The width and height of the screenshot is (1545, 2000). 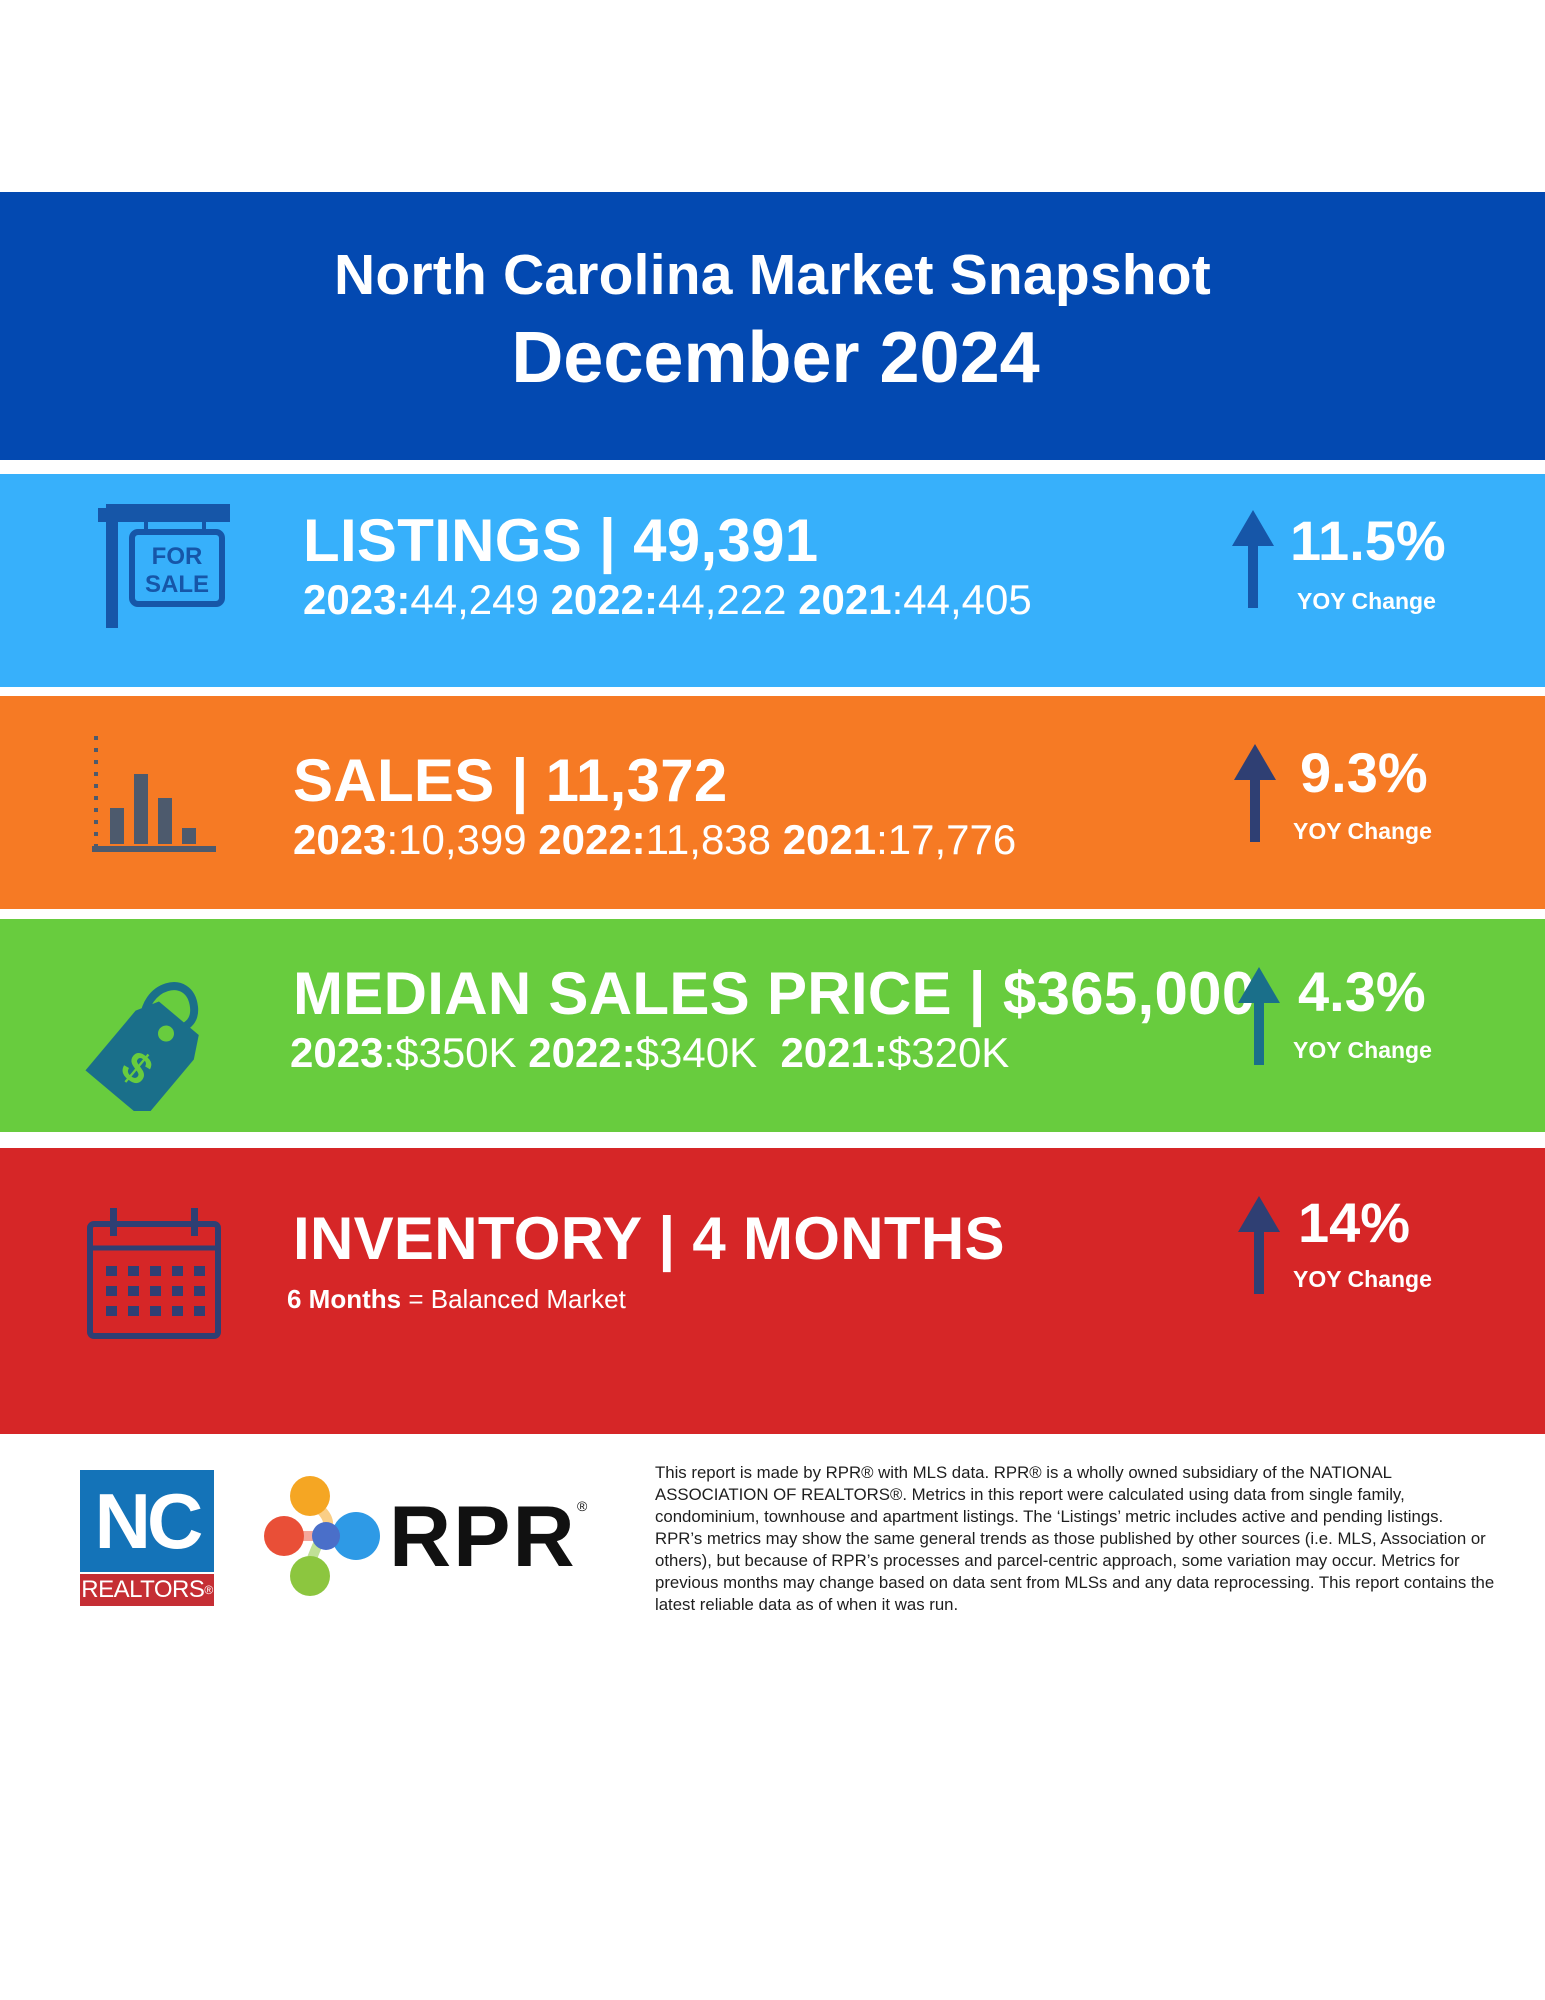 What do you see at coordinates (177, 584) in the screenshot?
I see `sign-text-line-2: SALE` at bounding box center [177, 584].